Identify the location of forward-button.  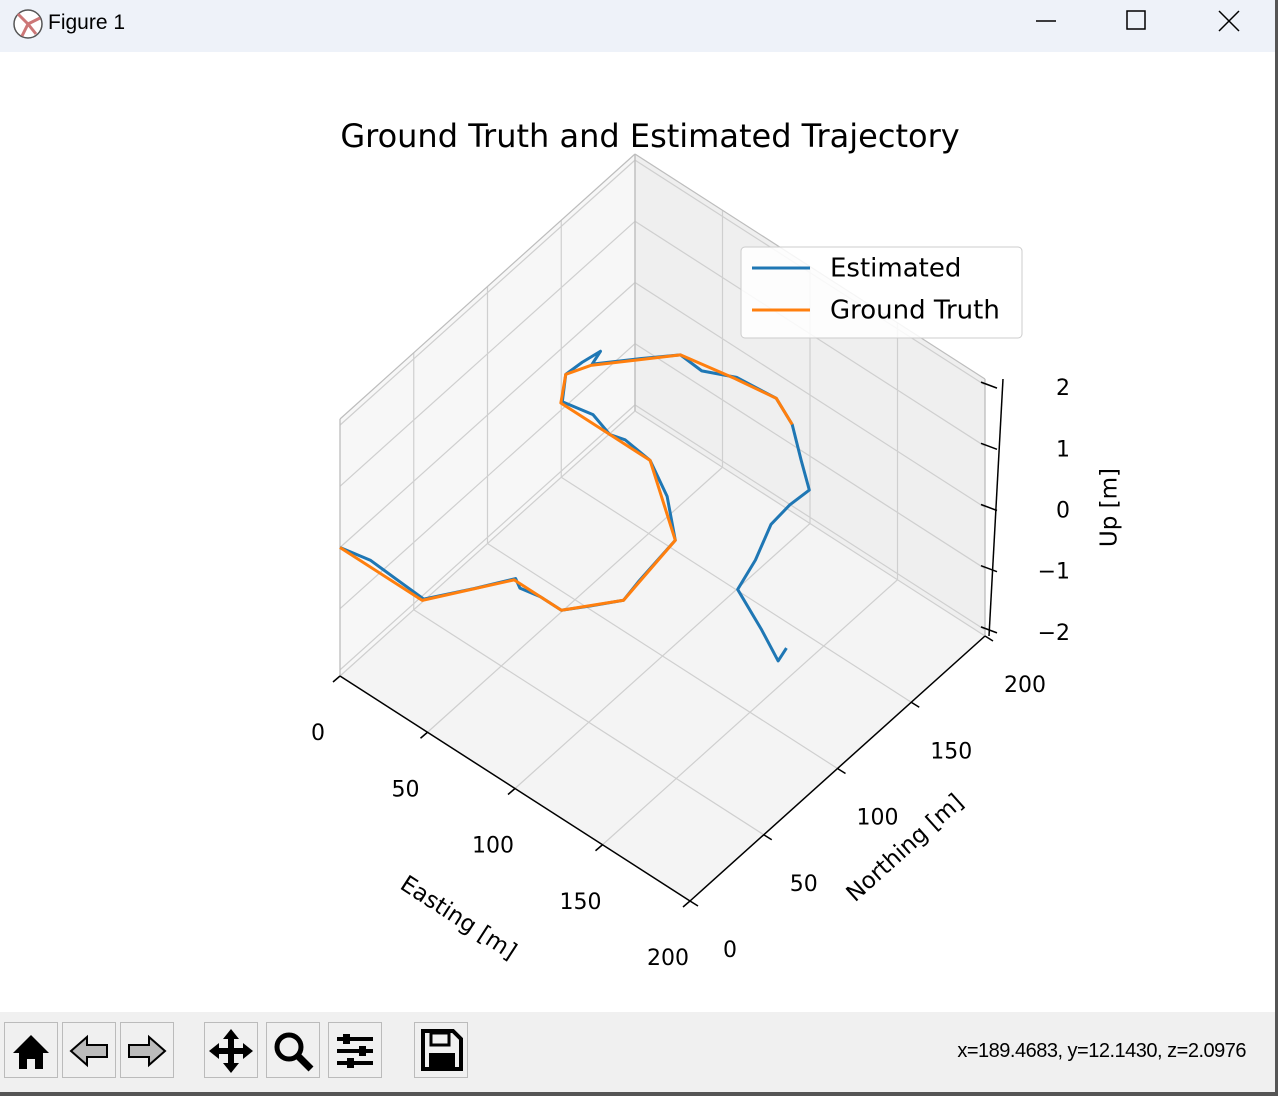
(147, 1050).